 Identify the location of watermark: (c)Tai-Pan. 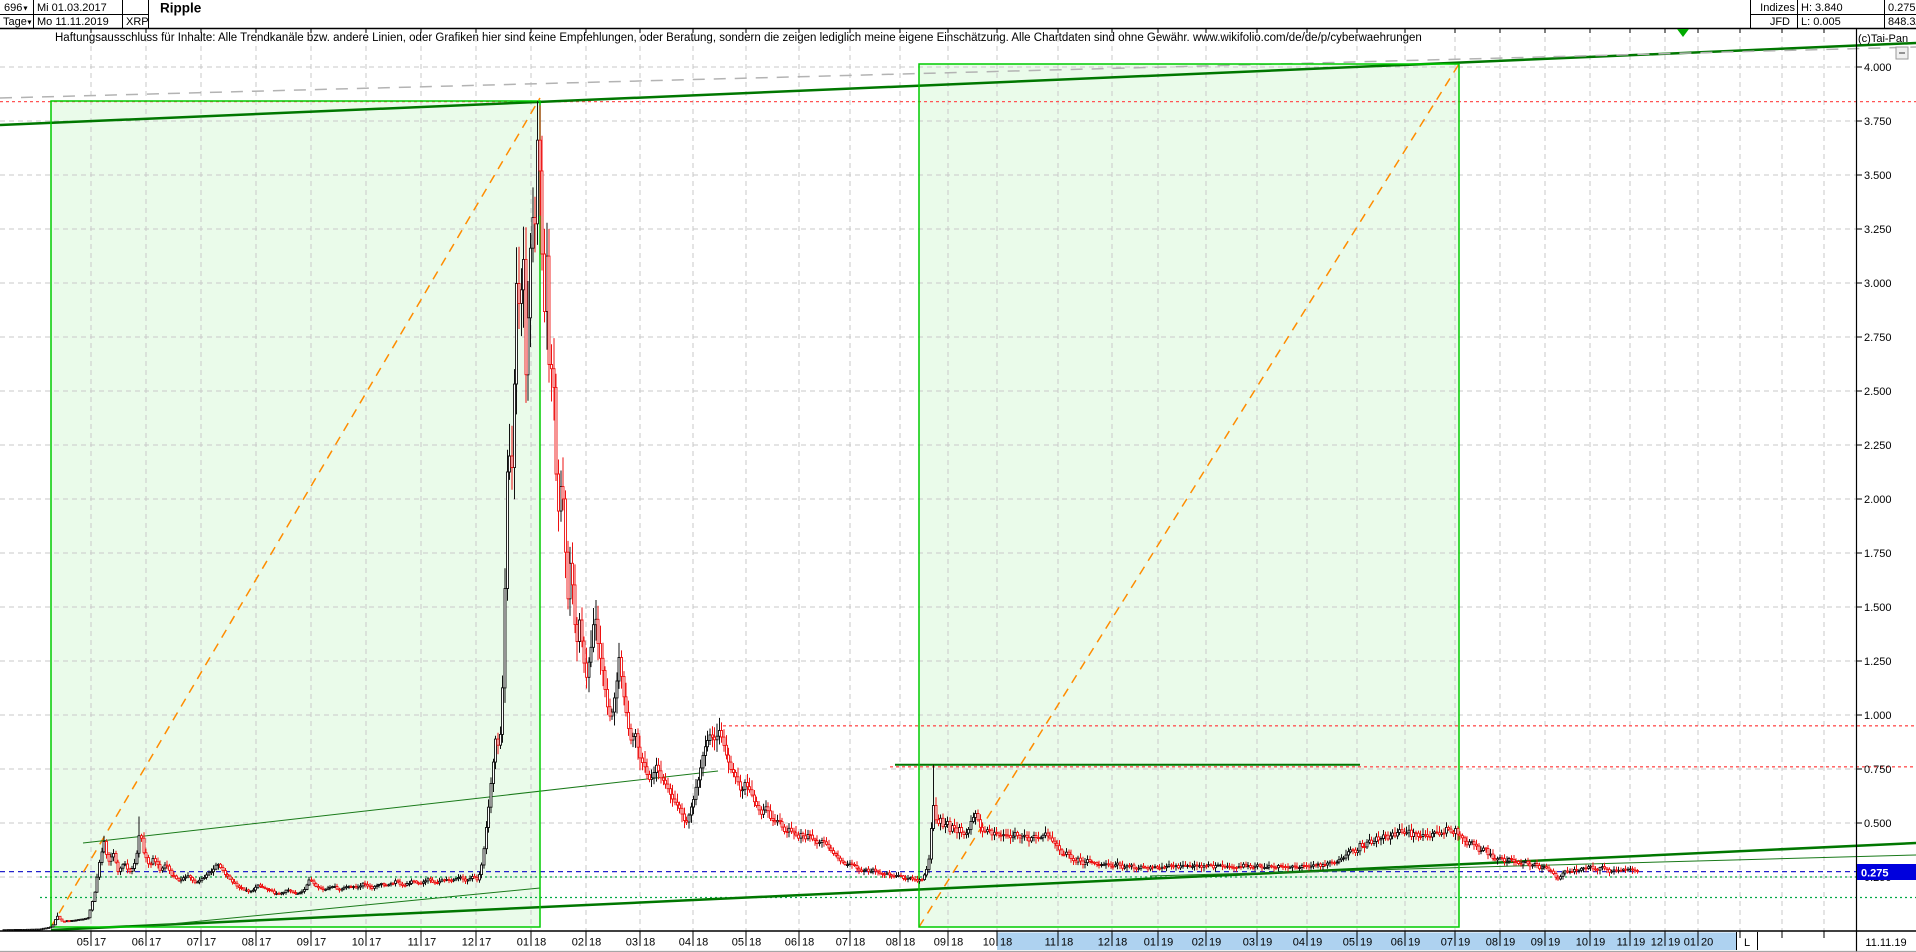
(1883, 39).